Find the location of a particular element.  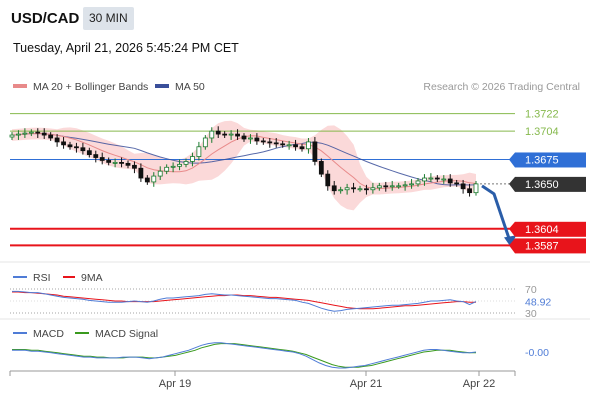

level-tag-1.3604 is located at coordinates (550, 229).